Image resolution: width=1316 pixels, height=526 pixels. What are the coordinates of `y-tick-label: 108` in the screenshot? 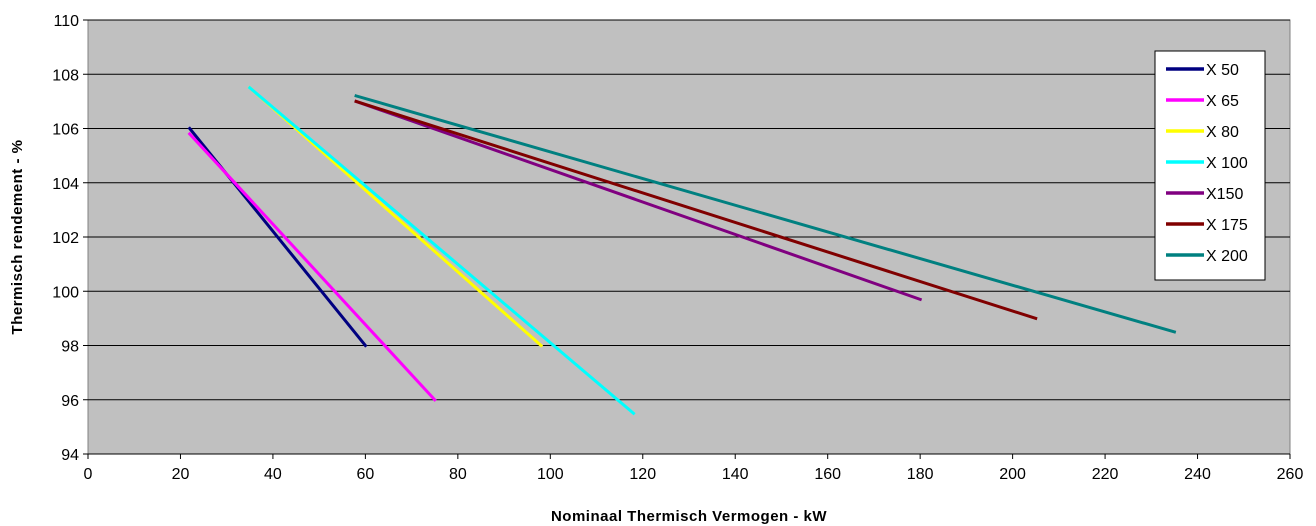 It's located at (65, 75).